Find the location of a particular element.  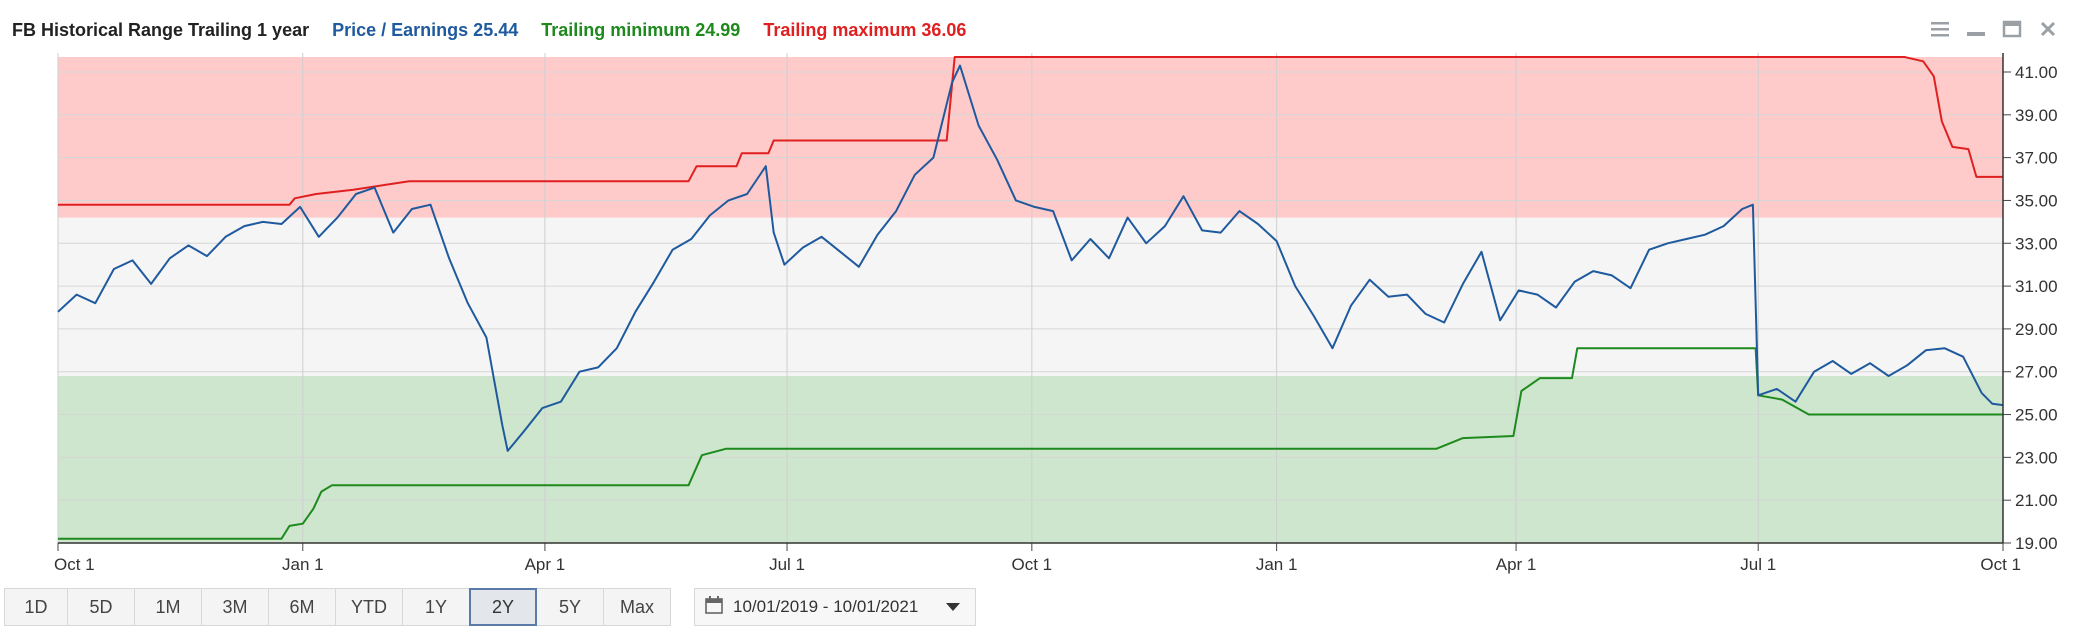

calendar-icon is located at coordinates (714, 607).